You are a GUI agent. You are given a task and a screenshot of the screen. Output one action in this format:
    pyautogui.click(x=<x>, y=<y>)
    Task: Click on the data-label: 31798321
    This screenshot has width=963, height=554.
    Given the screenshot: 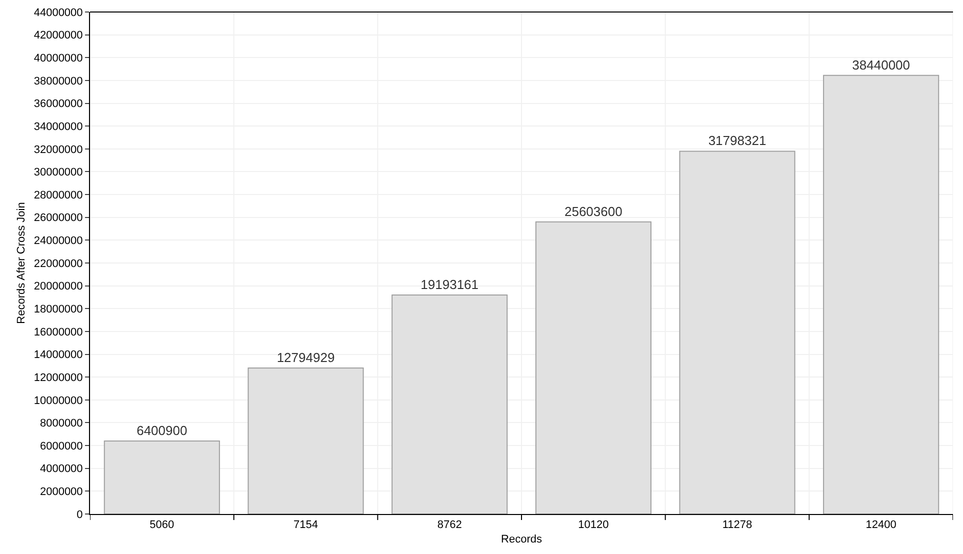 What is the action you would take?
    pyautogui.click(x=737, y=140)
    